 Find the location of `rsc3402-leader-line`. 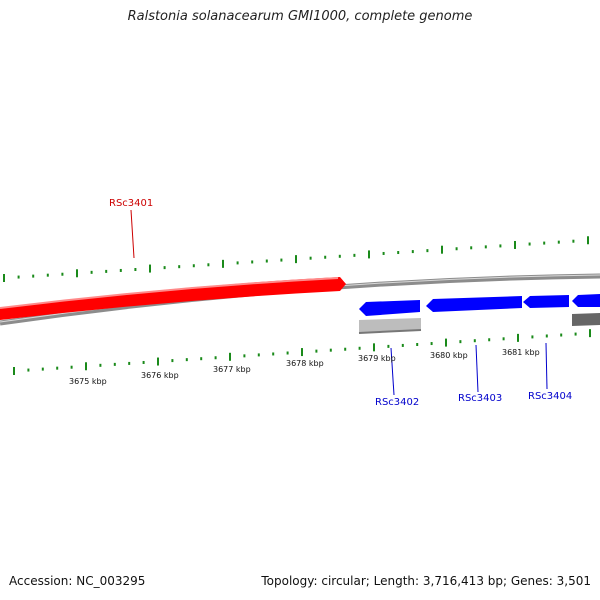

rsc3402-leader-line is located at coordinates (392, 371).